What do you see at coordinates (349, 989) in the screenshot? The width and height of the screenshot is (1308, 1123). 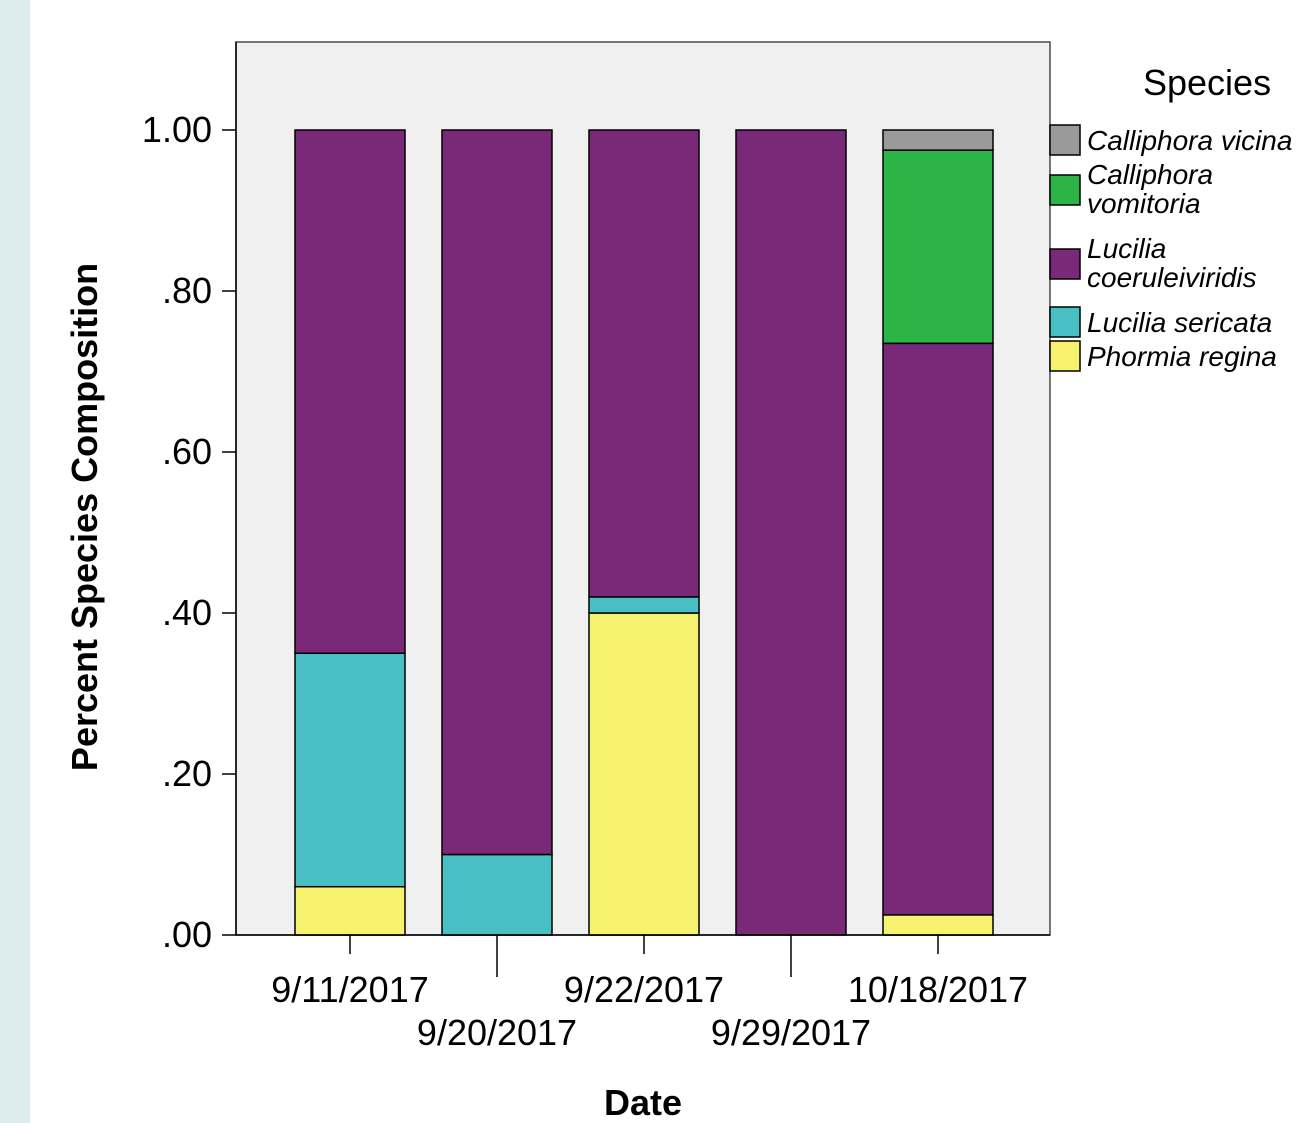 I see `x-tick-label: 9/11/2017` at bounding box center [349, 989].